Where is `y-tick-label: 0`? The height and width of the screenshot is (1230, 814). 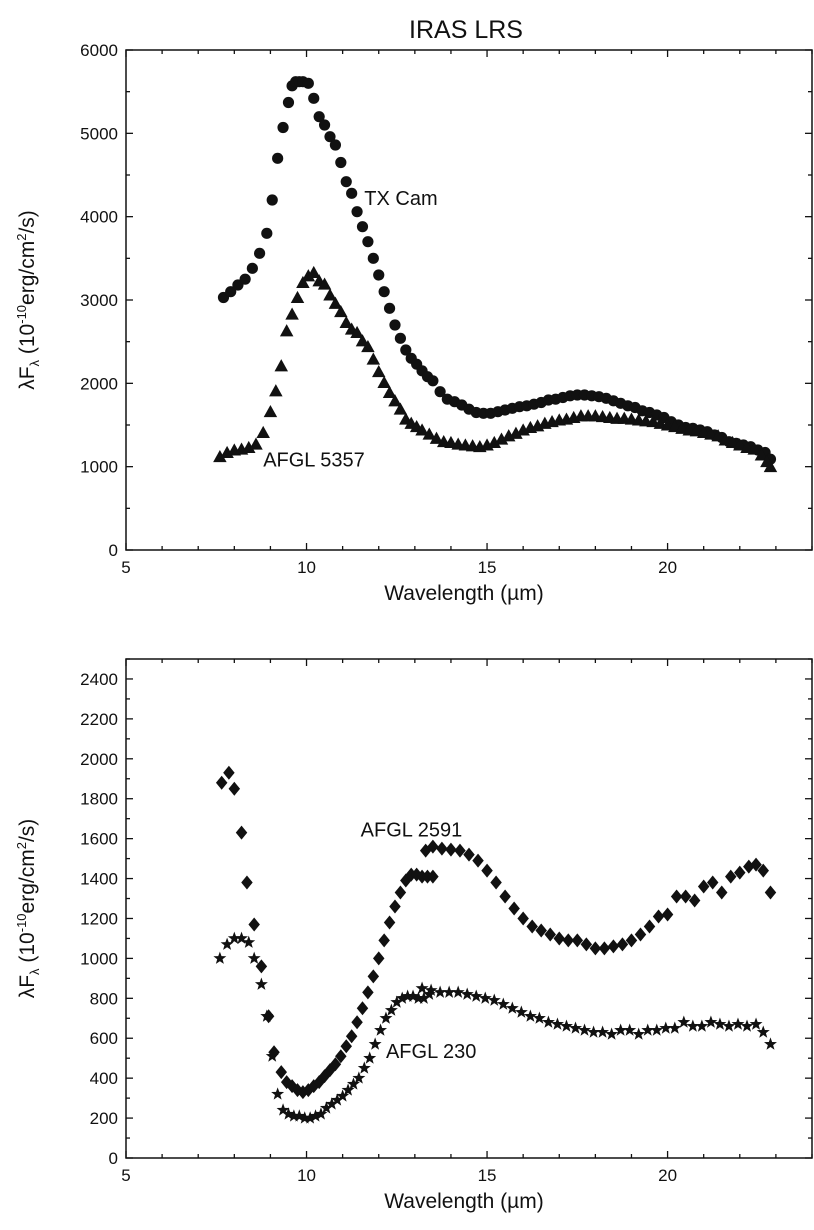
y-tick-label: 0 is located at coordinates (113, 1158).